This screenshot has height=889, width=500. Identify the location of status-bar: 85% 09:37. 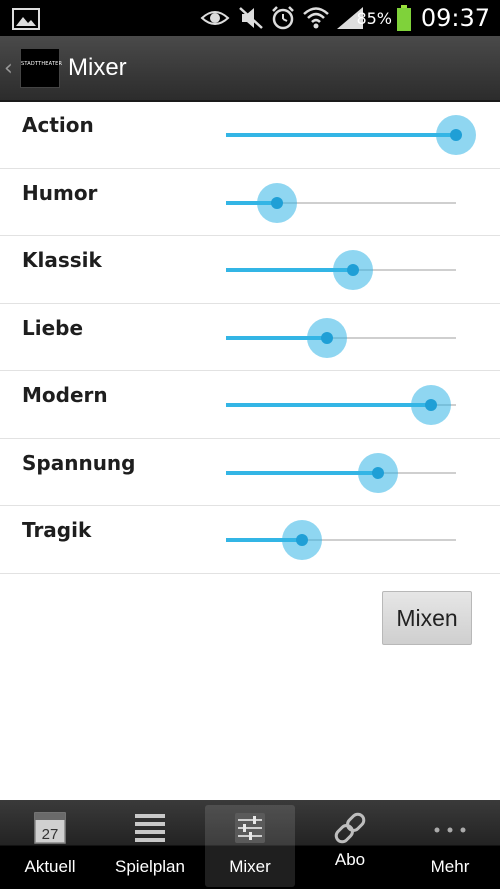
(250, 18).